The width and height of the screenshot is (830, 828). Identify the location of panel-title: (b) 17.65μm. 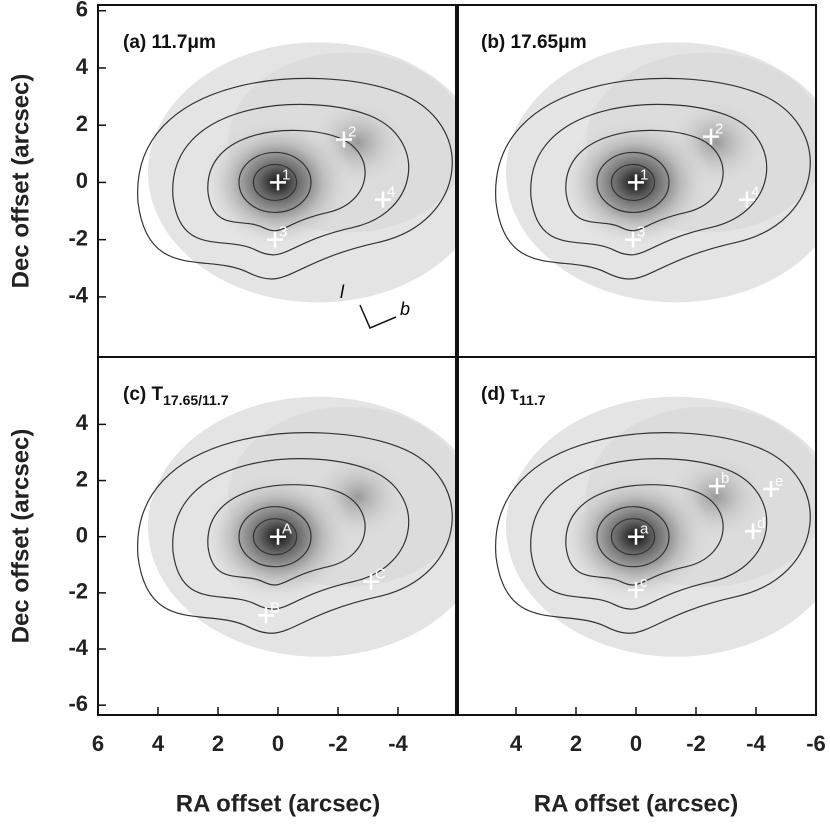
(534, 42).